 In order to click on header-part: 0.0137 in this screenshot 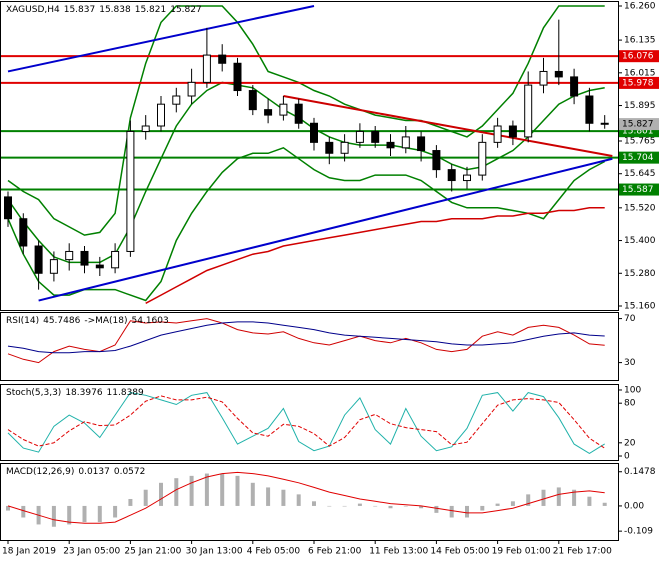, I will do `click(94, 472)`.